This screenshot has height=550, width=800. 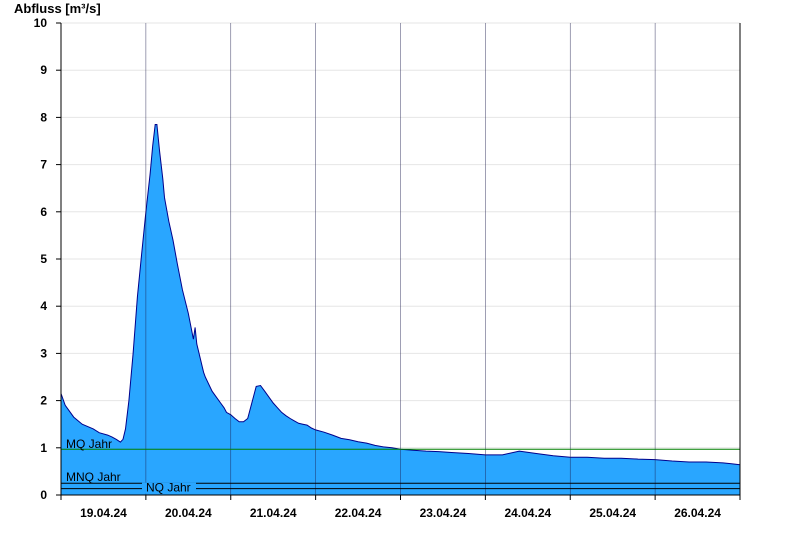 I want to click on x-tick-label: 20.04.24, so click(x=188, y=513).